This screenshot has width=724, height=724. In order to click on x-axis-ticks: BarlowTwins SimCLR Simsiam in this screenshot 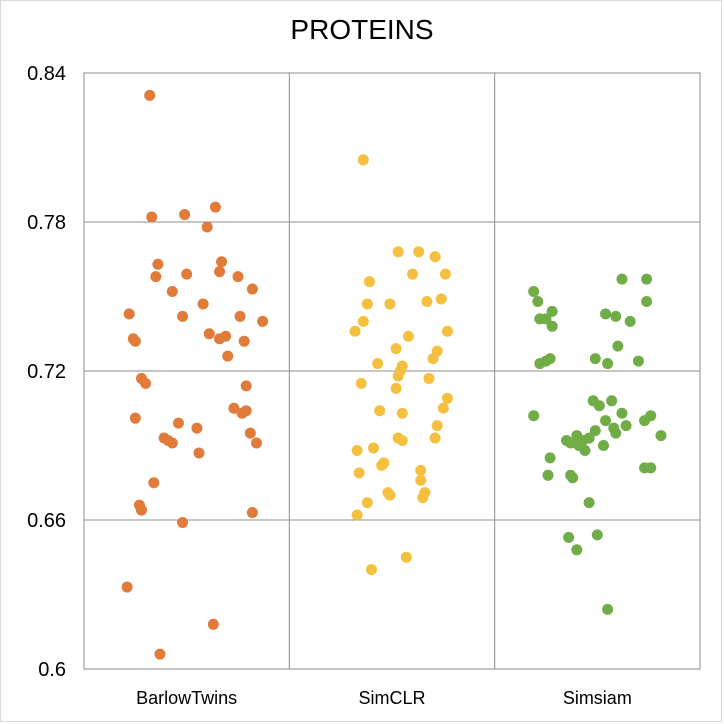, I will do `click(384, 698)`.